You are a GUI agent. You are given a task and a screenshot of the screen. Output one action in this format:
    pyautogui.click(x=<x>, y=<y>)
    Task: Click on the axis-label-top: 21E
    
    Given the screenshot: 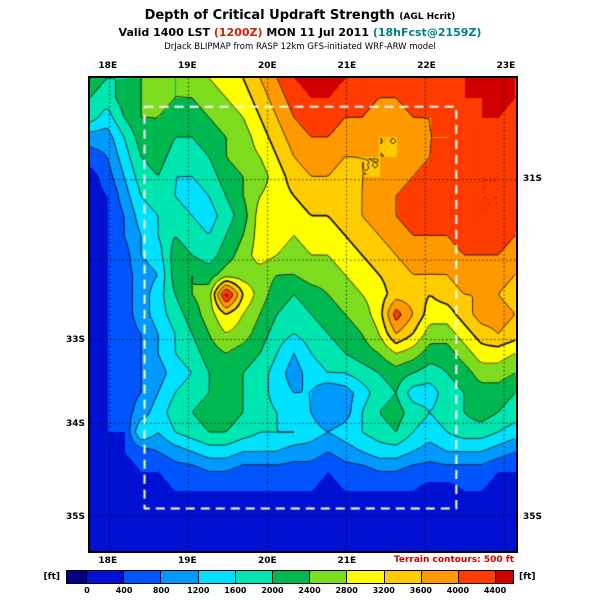 What is the action you would take?
    pyautogui.click(x=347, y=66)
    